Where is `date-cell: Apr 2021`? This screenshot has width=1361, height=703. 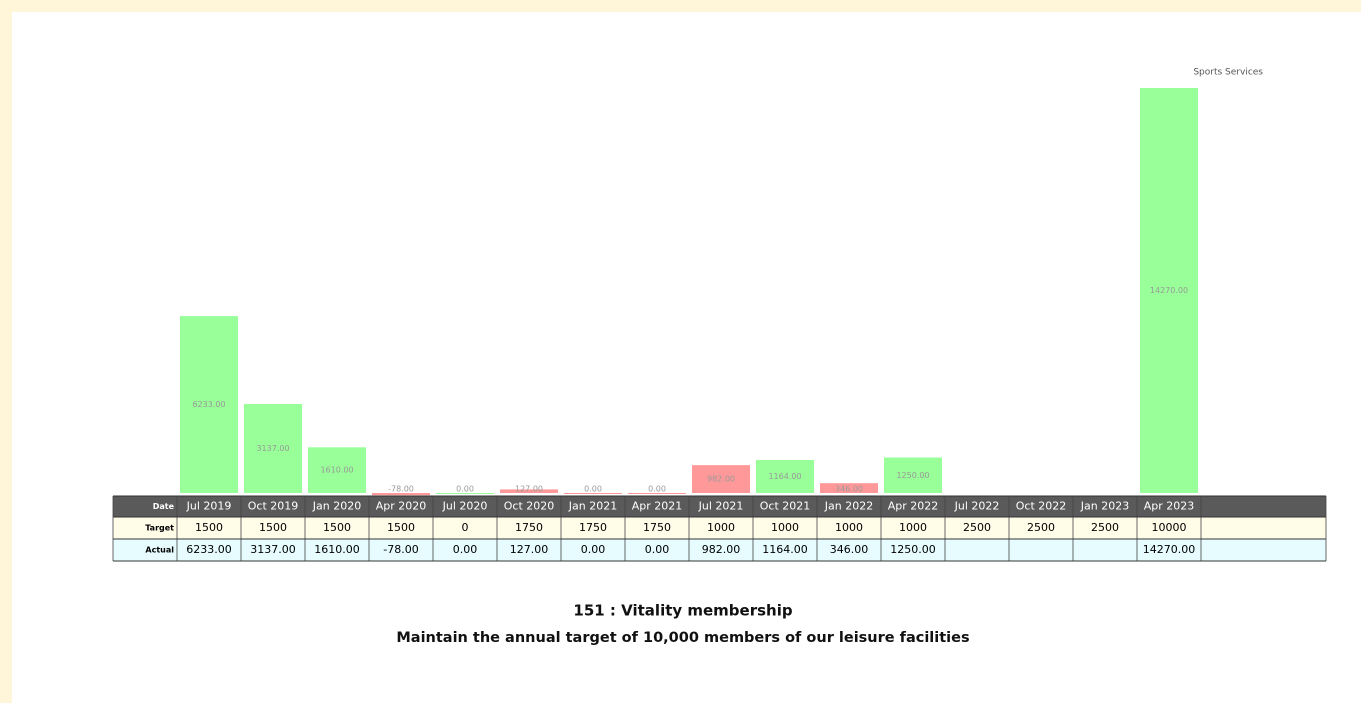
date-cell: Apr 2021 is located at coordinates (657, 506).